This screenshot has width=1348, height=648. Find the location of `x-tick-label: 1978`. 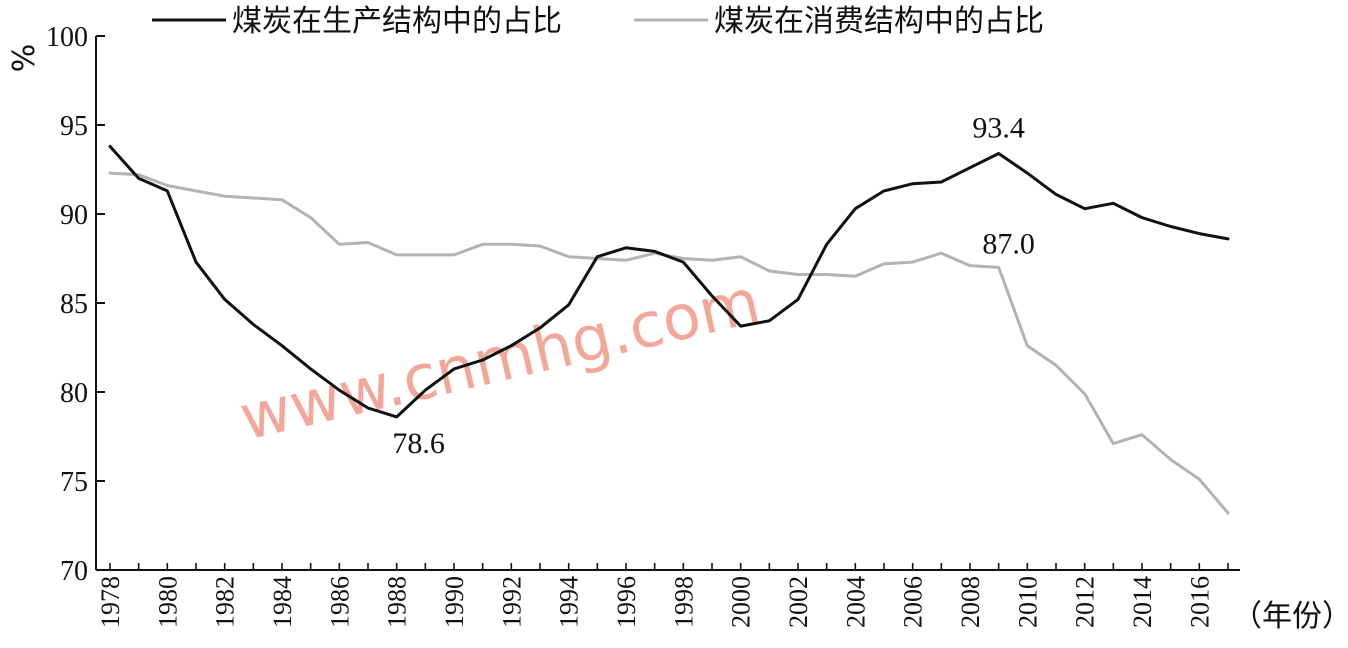

x-tick-label: 1978 is located at coordinates (110, 602).